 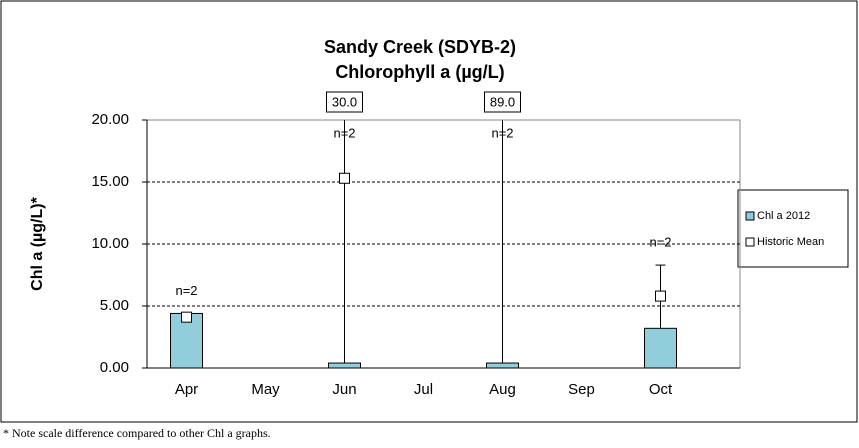 I want to click on off-scale-label: 30.0, so click(x=344, y=101).